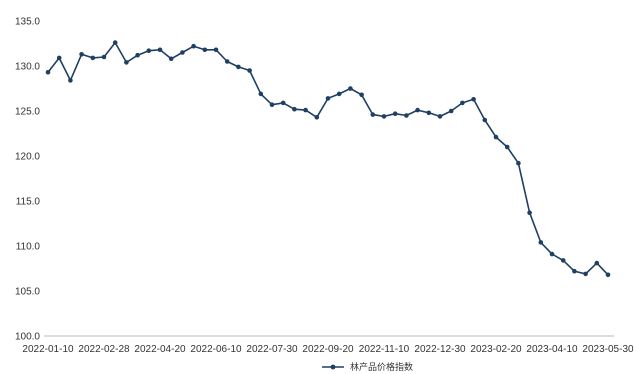  What do you see at coordinates (27, 22) in the screenshot?
I see `y-tick-label: 135.0` at bounding box center [27, 22].